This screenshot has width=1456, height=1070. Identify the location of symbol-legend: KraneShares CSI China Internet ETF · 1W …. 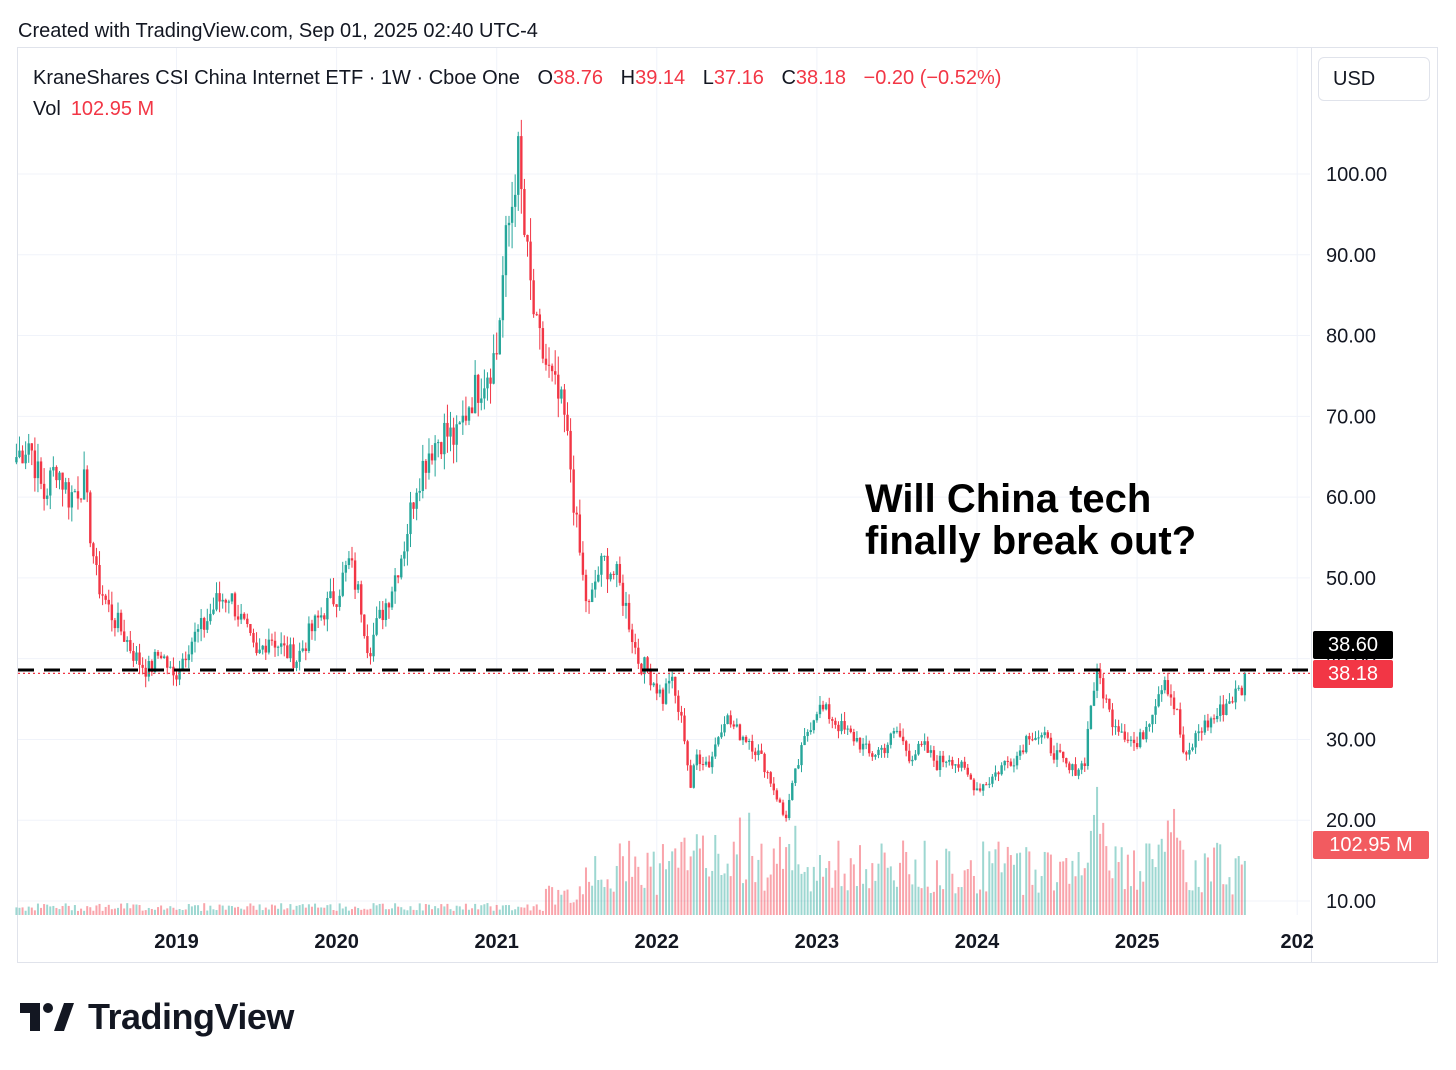
(517, 78).